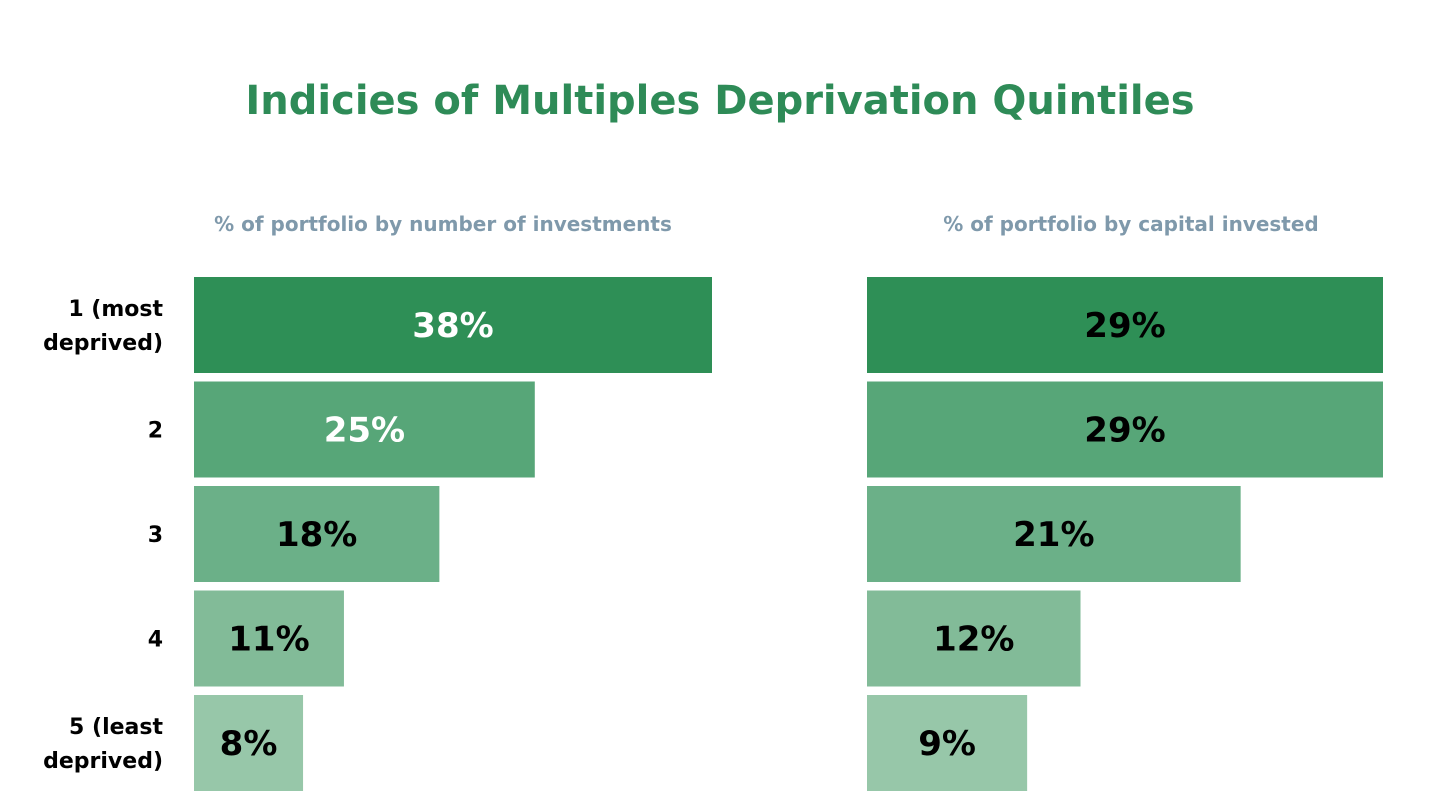 The image size is (1440, 810). Describe the element at coordinates (155, 640) in the screenshot. I see `category-label: 4` at that location.